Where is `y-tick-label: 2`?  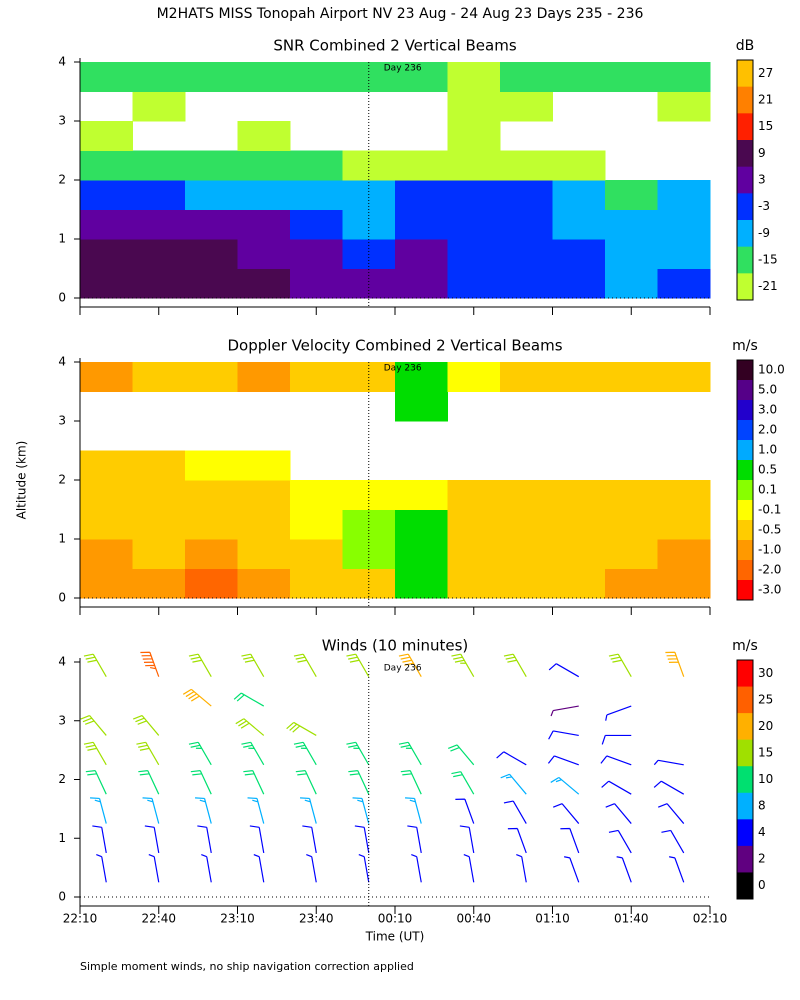
y-tick-label: 2 is located at coordinates (62, 779).